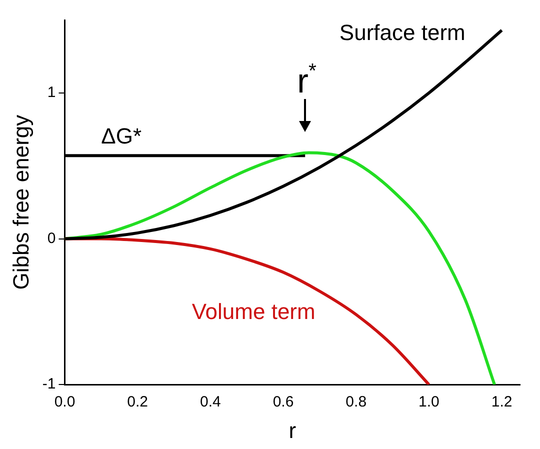 This screenshot has height=449, width=540. I want to click on annotation: ΔG*, so click(121, 136).